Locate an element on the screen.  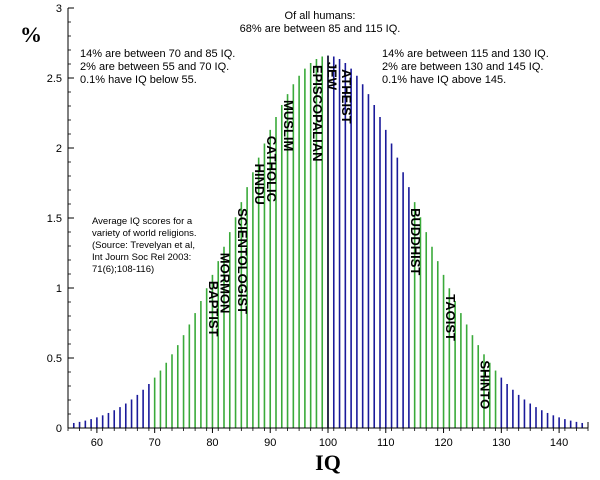
y-tick-label: 2.5 is located at coordinates (54, 79).